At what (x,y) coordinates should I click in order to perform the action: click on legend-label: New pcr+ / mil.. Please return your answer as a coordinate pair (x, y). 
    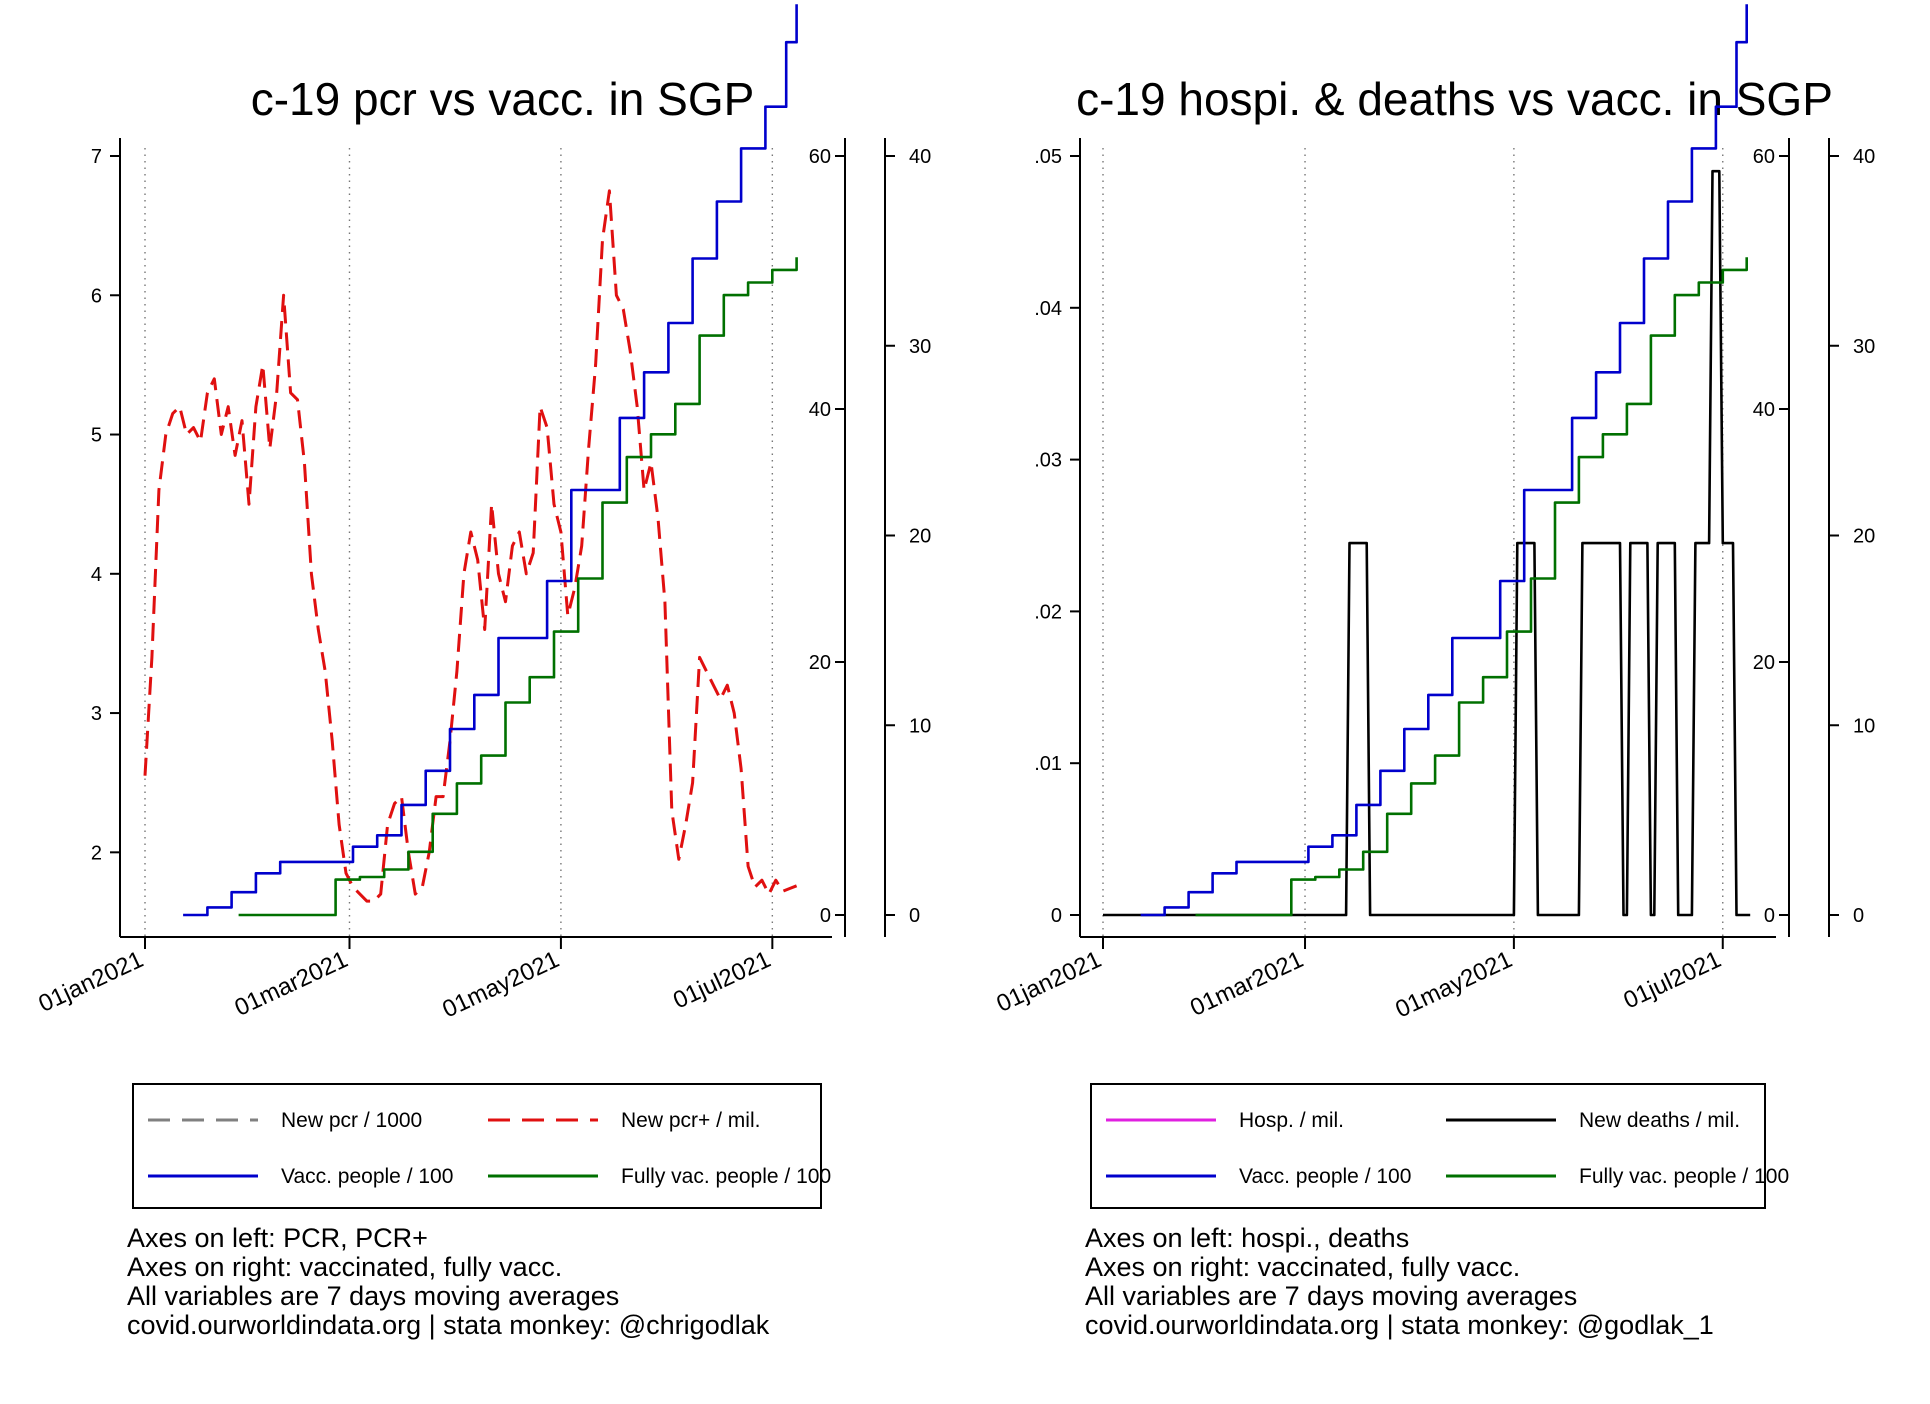
    Looking at the image, I should click on (690, 1120).